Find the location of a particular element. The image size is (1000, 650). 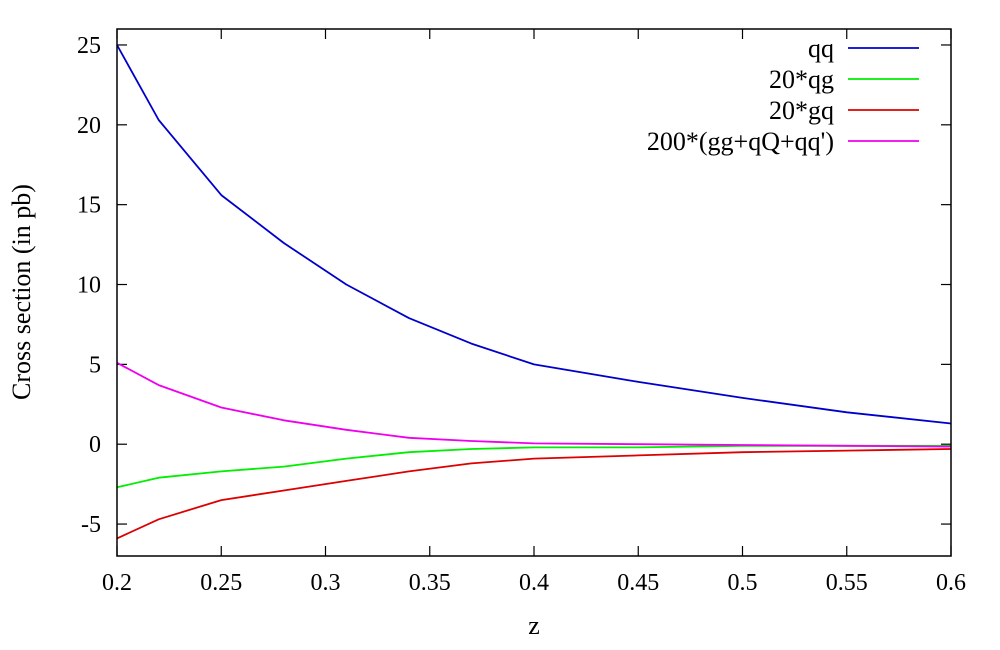

legend-label-1: 20*qg is located at coordinates (801, 79).